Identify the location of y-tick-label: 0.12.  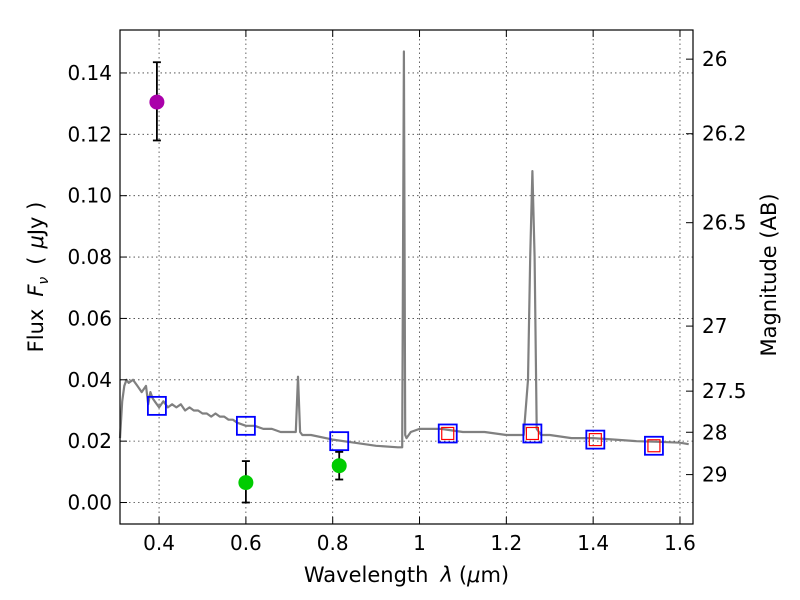
(89, 134).